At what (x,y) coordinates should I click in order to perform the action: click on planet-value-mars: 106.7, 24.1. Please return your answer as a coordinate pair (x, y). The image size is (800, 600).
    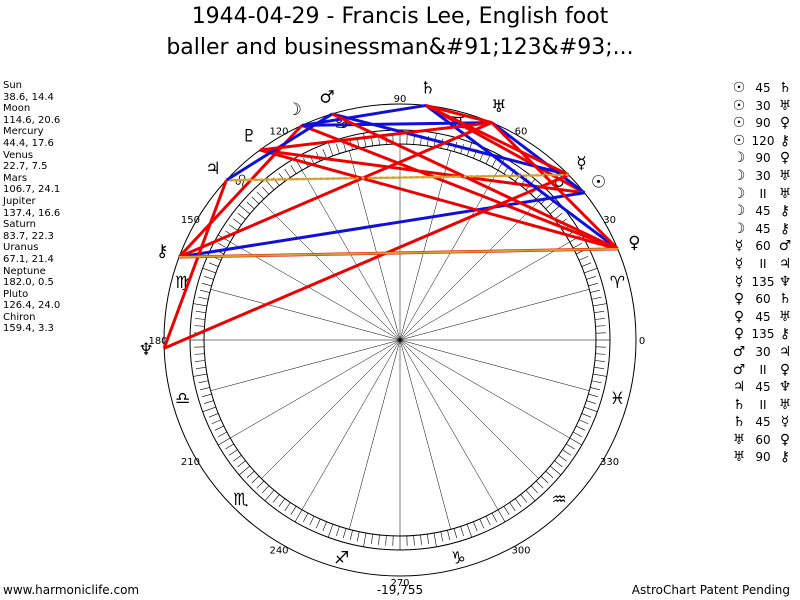
    Looking at the image, I should click on (32, 190).